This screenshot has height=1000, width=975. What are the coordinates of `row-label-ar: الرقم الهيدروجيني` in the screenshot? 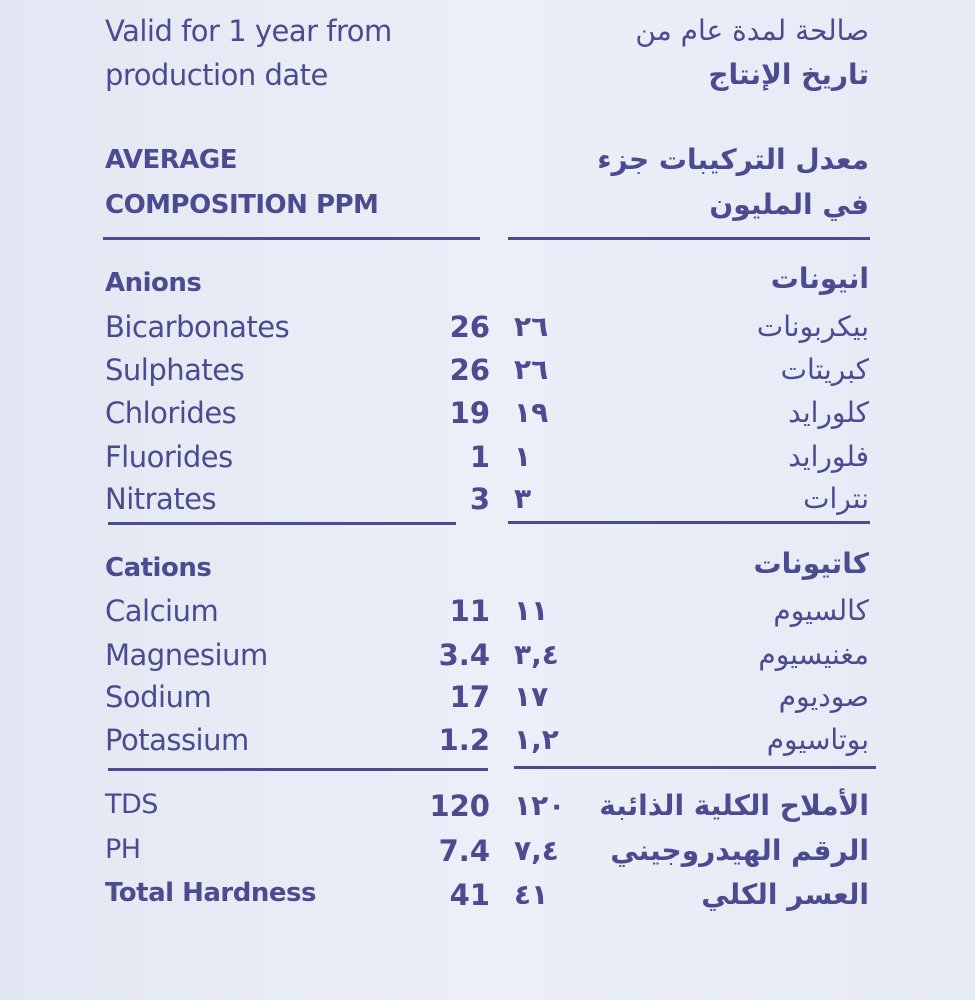 It's located at (739, 850).